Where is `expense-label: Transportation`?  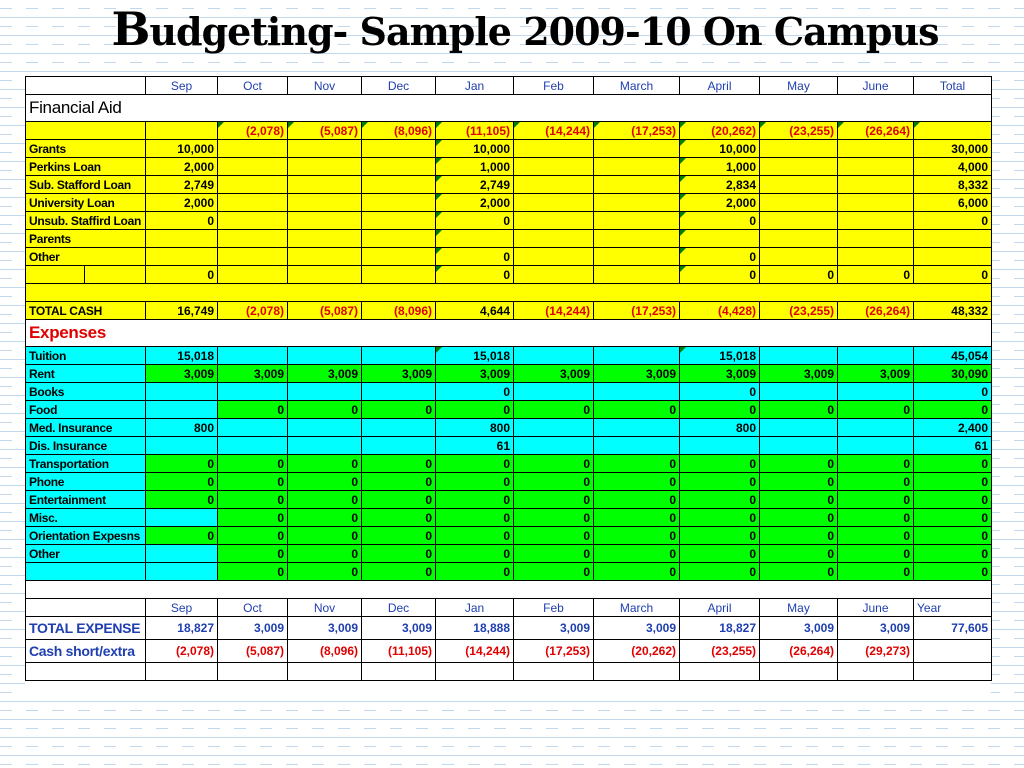 expense-label: Transportation is located at coordinates (85, 463).